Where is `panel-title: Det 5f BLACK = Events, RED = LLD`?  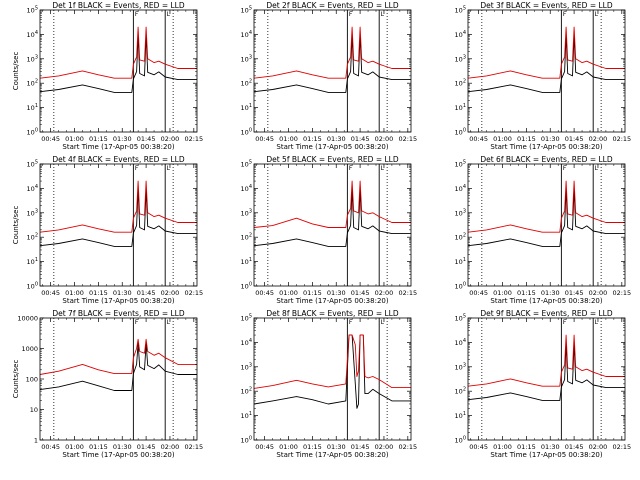
panel-title: Det 5f BLACK = Events, RED = LLD is located at coordinates (332, 159).